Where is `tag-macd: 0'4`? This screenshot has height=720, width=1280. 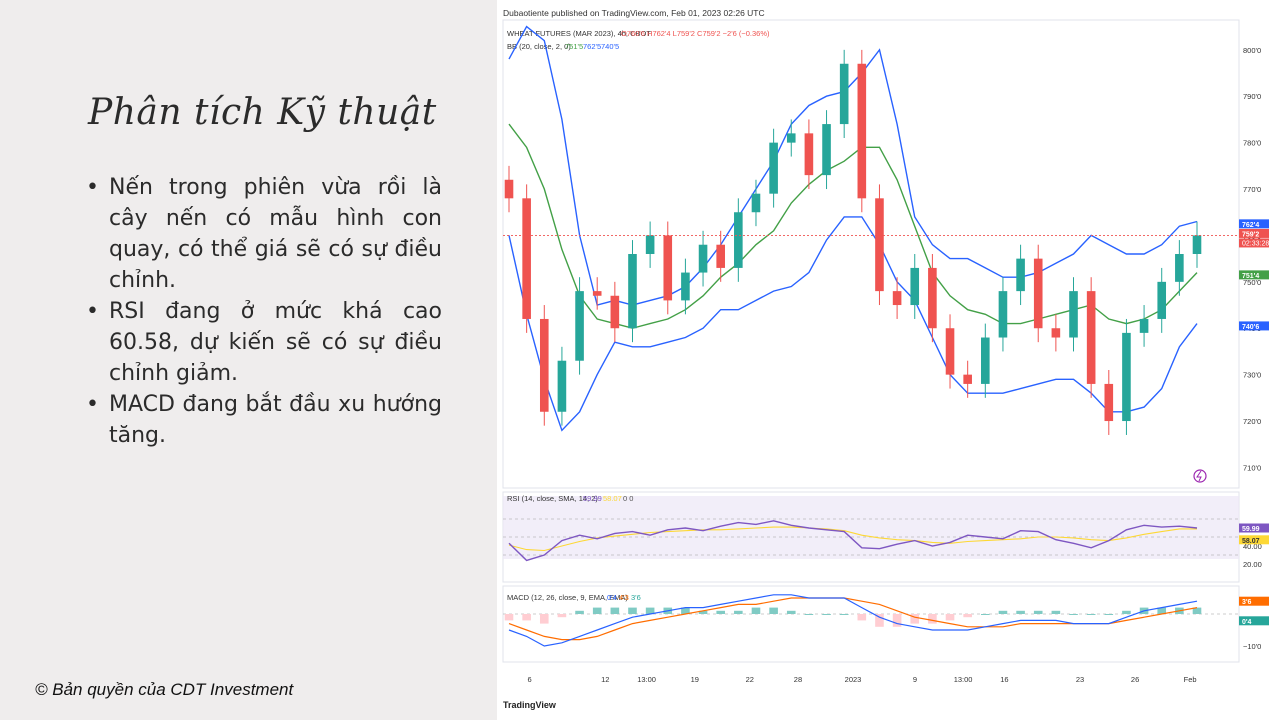 tag-macd: 0'4 is located at coordinates (1247, 622).